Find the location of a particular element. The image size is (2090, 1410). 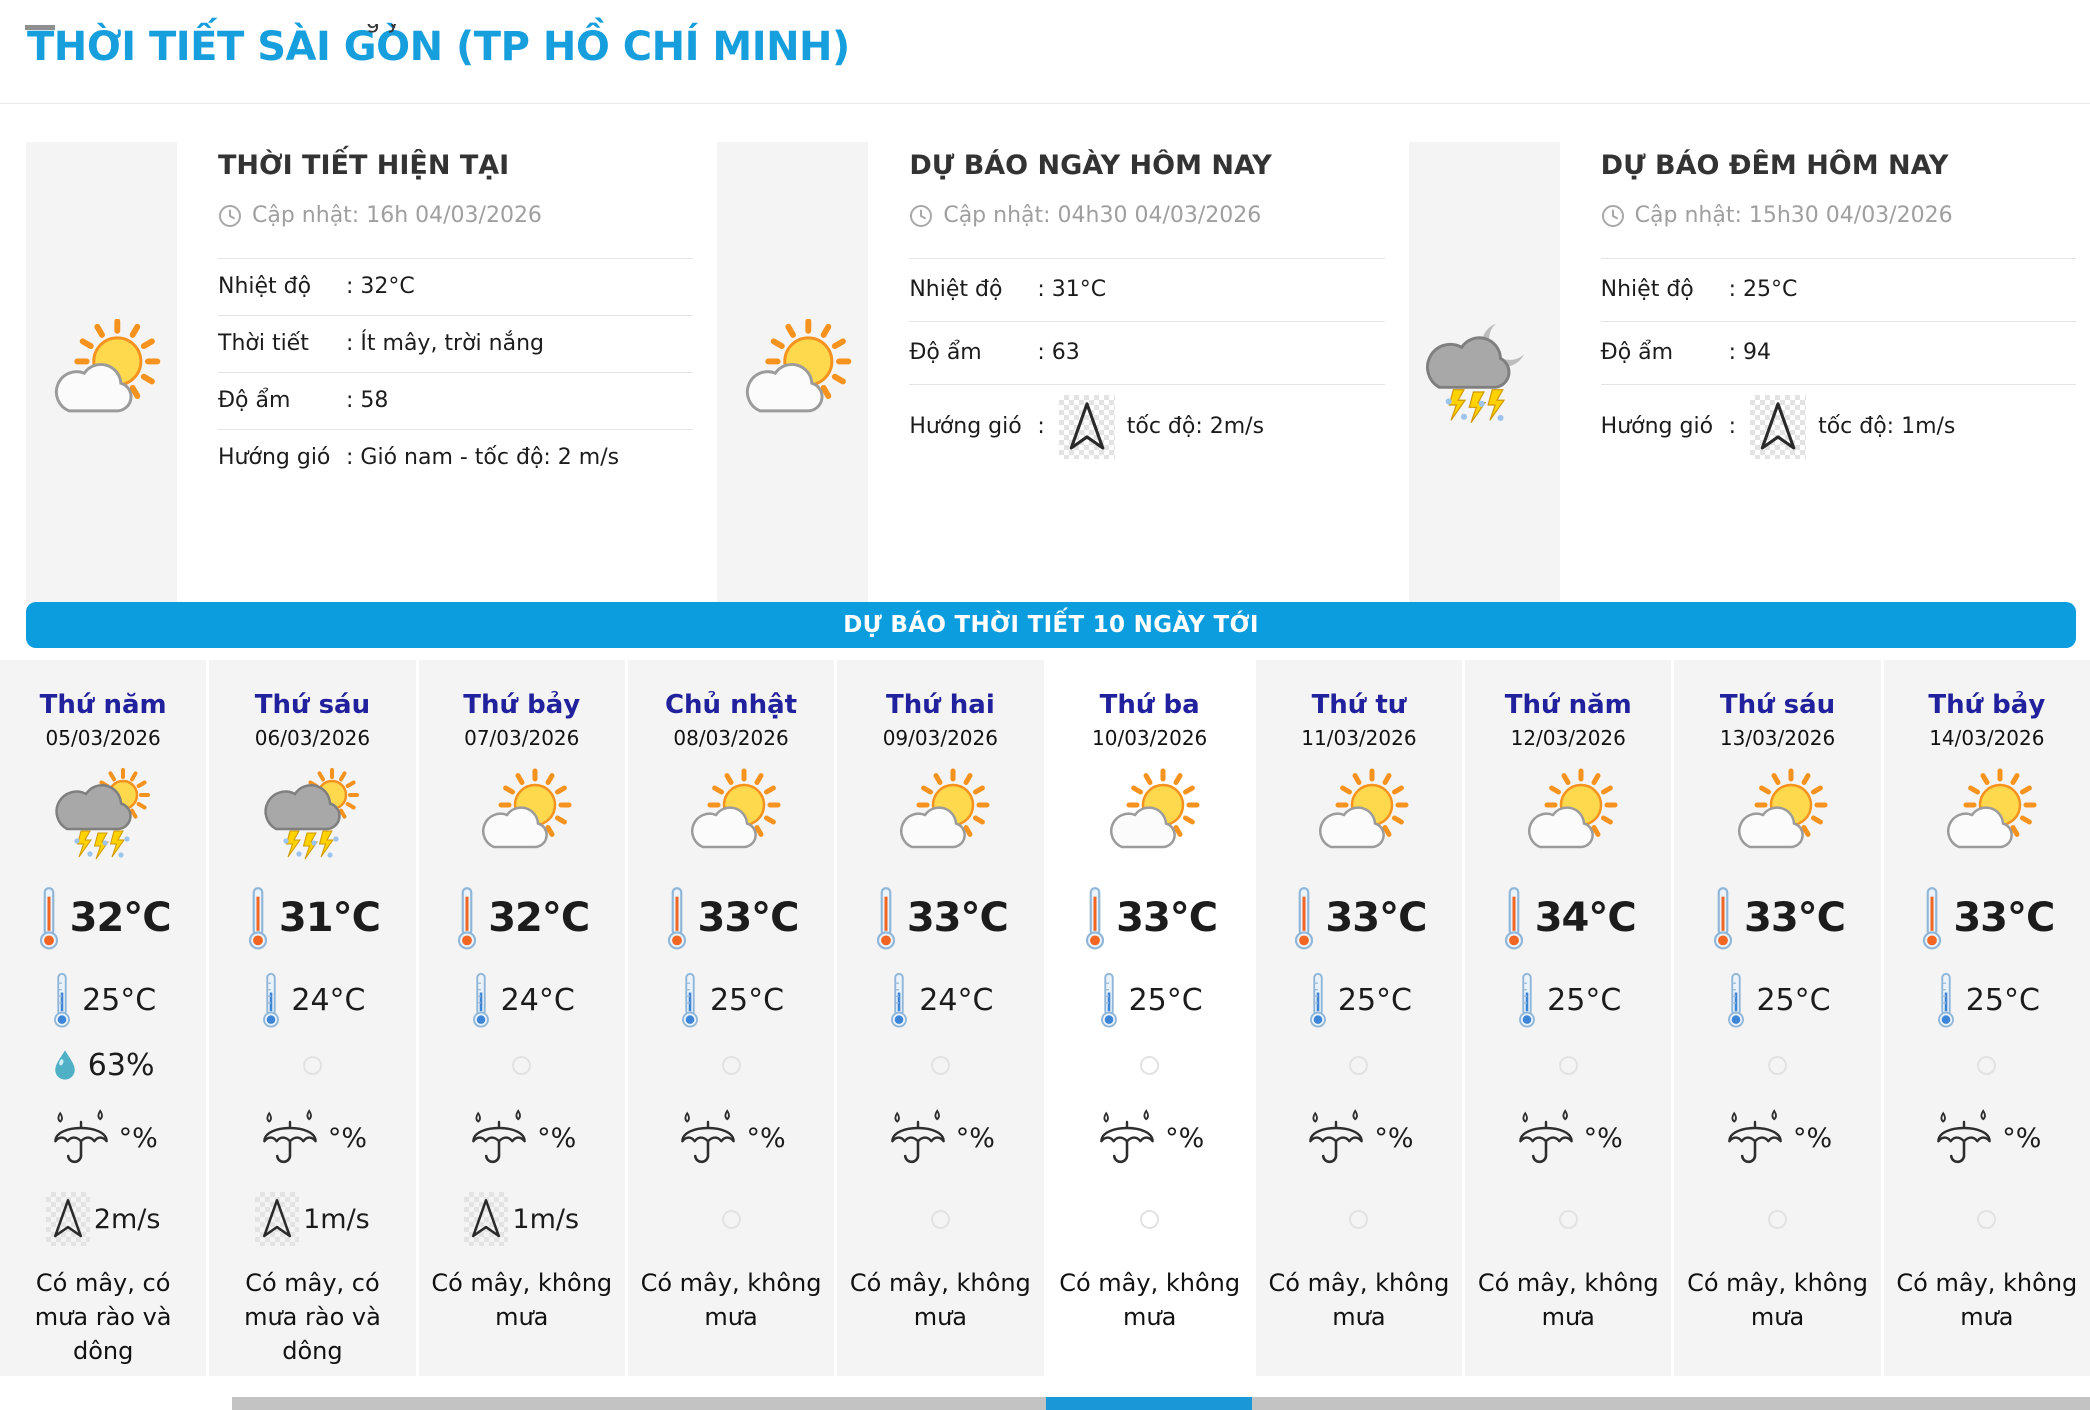

day-date: 12/03/2026 is located at coordinates (1568, 738).